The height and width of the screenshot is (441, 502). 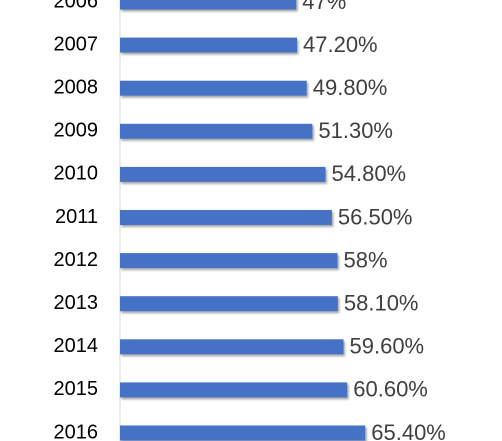 What do you see at coordinates (369, 173) in the screenshot?
I see `value-label: 54.80%` at bounding box center [369, 173].